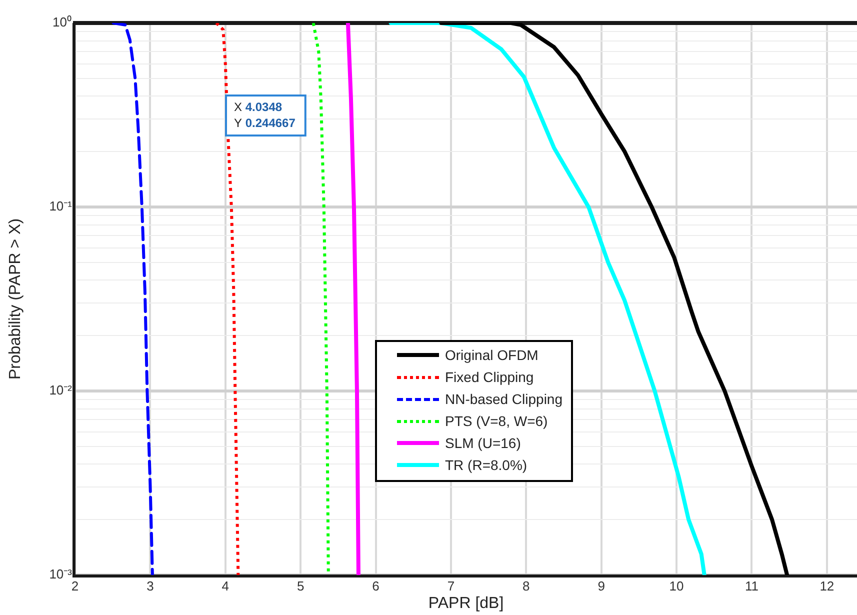 The height and width of the screenshot is (615, 857). What do you see at coordinates (504, 399) in the screenshot?
I see `legend-label: NN-based Clipping` at bounding box center [504, 399].